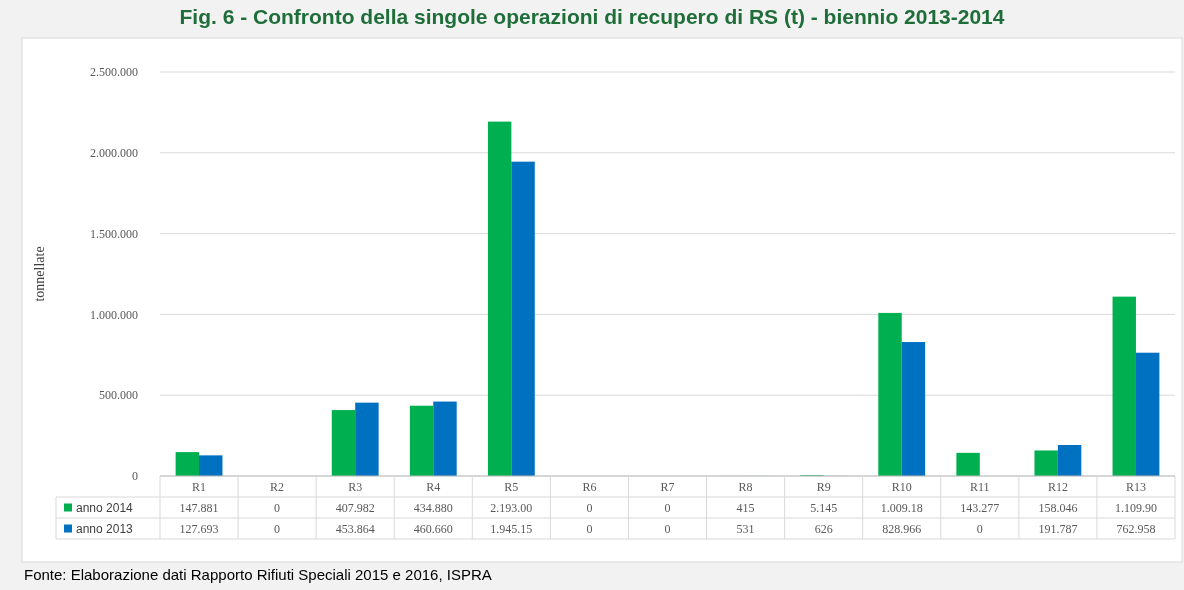  Describe the element at coordinates (114, 233) in the screenshot. I see `y-tick-label: 1.500.000` at that location.